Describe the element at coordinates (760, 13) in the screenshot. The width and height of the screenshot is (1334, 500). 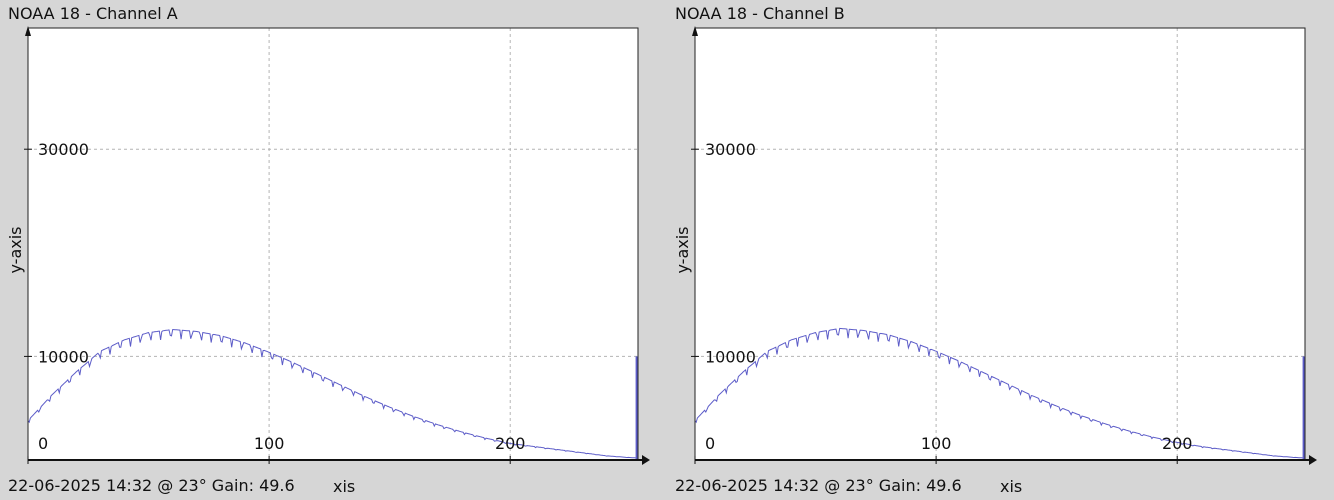
I see `chart-title: NOAA 18 - Channel B` at that location.